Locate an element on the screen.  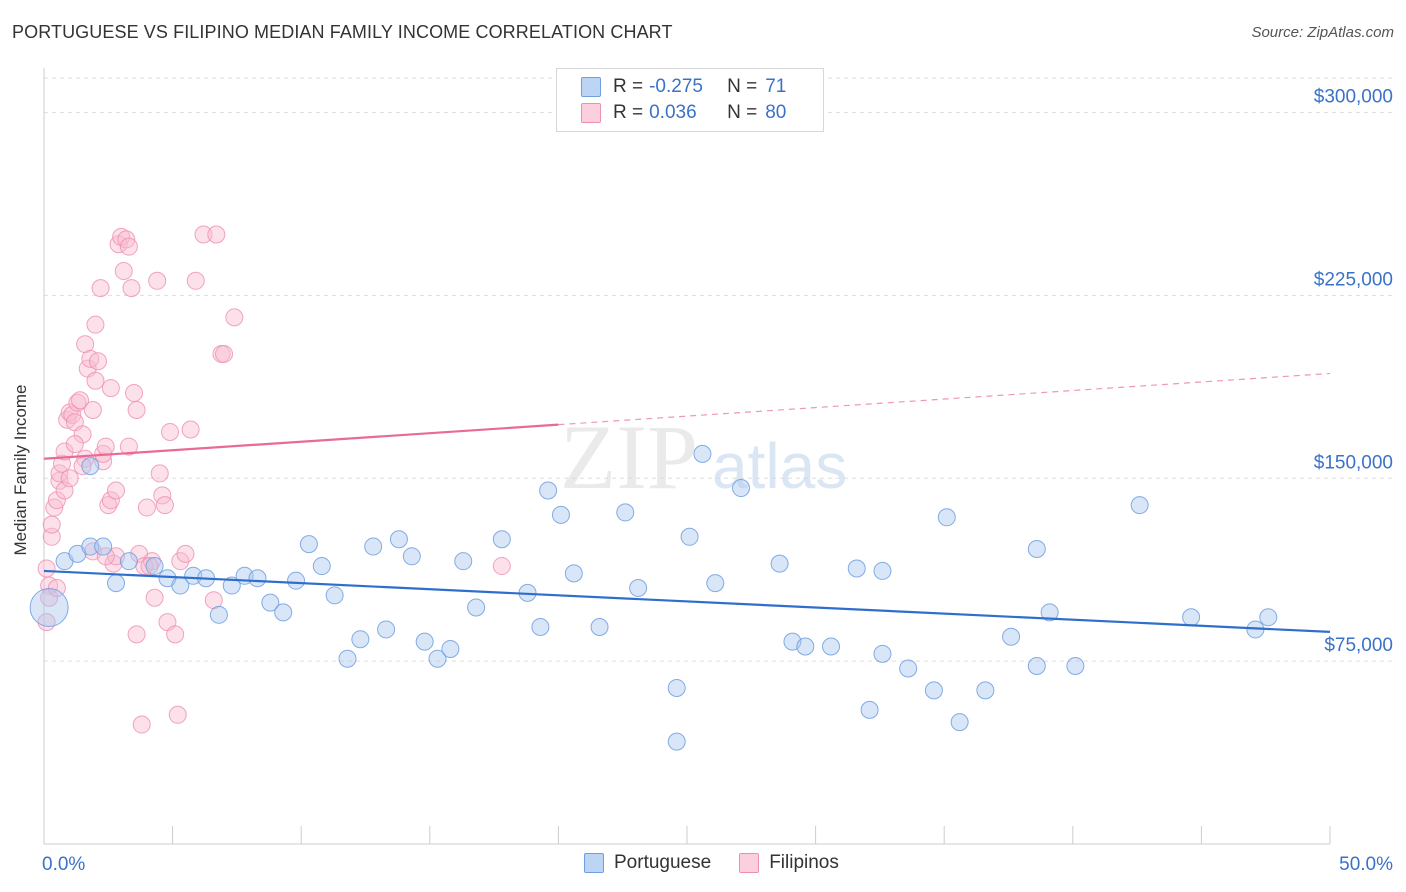
watermark-atlas: atlas is located at coordinates (779, 466).